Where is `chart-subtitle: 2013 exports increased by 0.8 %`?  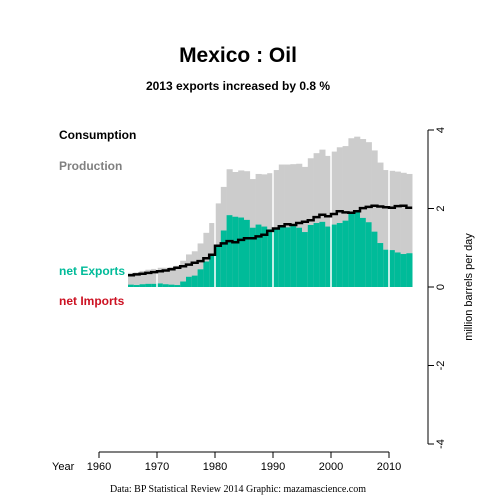
chart-subtitle: 2013 exports increased by 0.8 % is located at coordinates (238, 86).